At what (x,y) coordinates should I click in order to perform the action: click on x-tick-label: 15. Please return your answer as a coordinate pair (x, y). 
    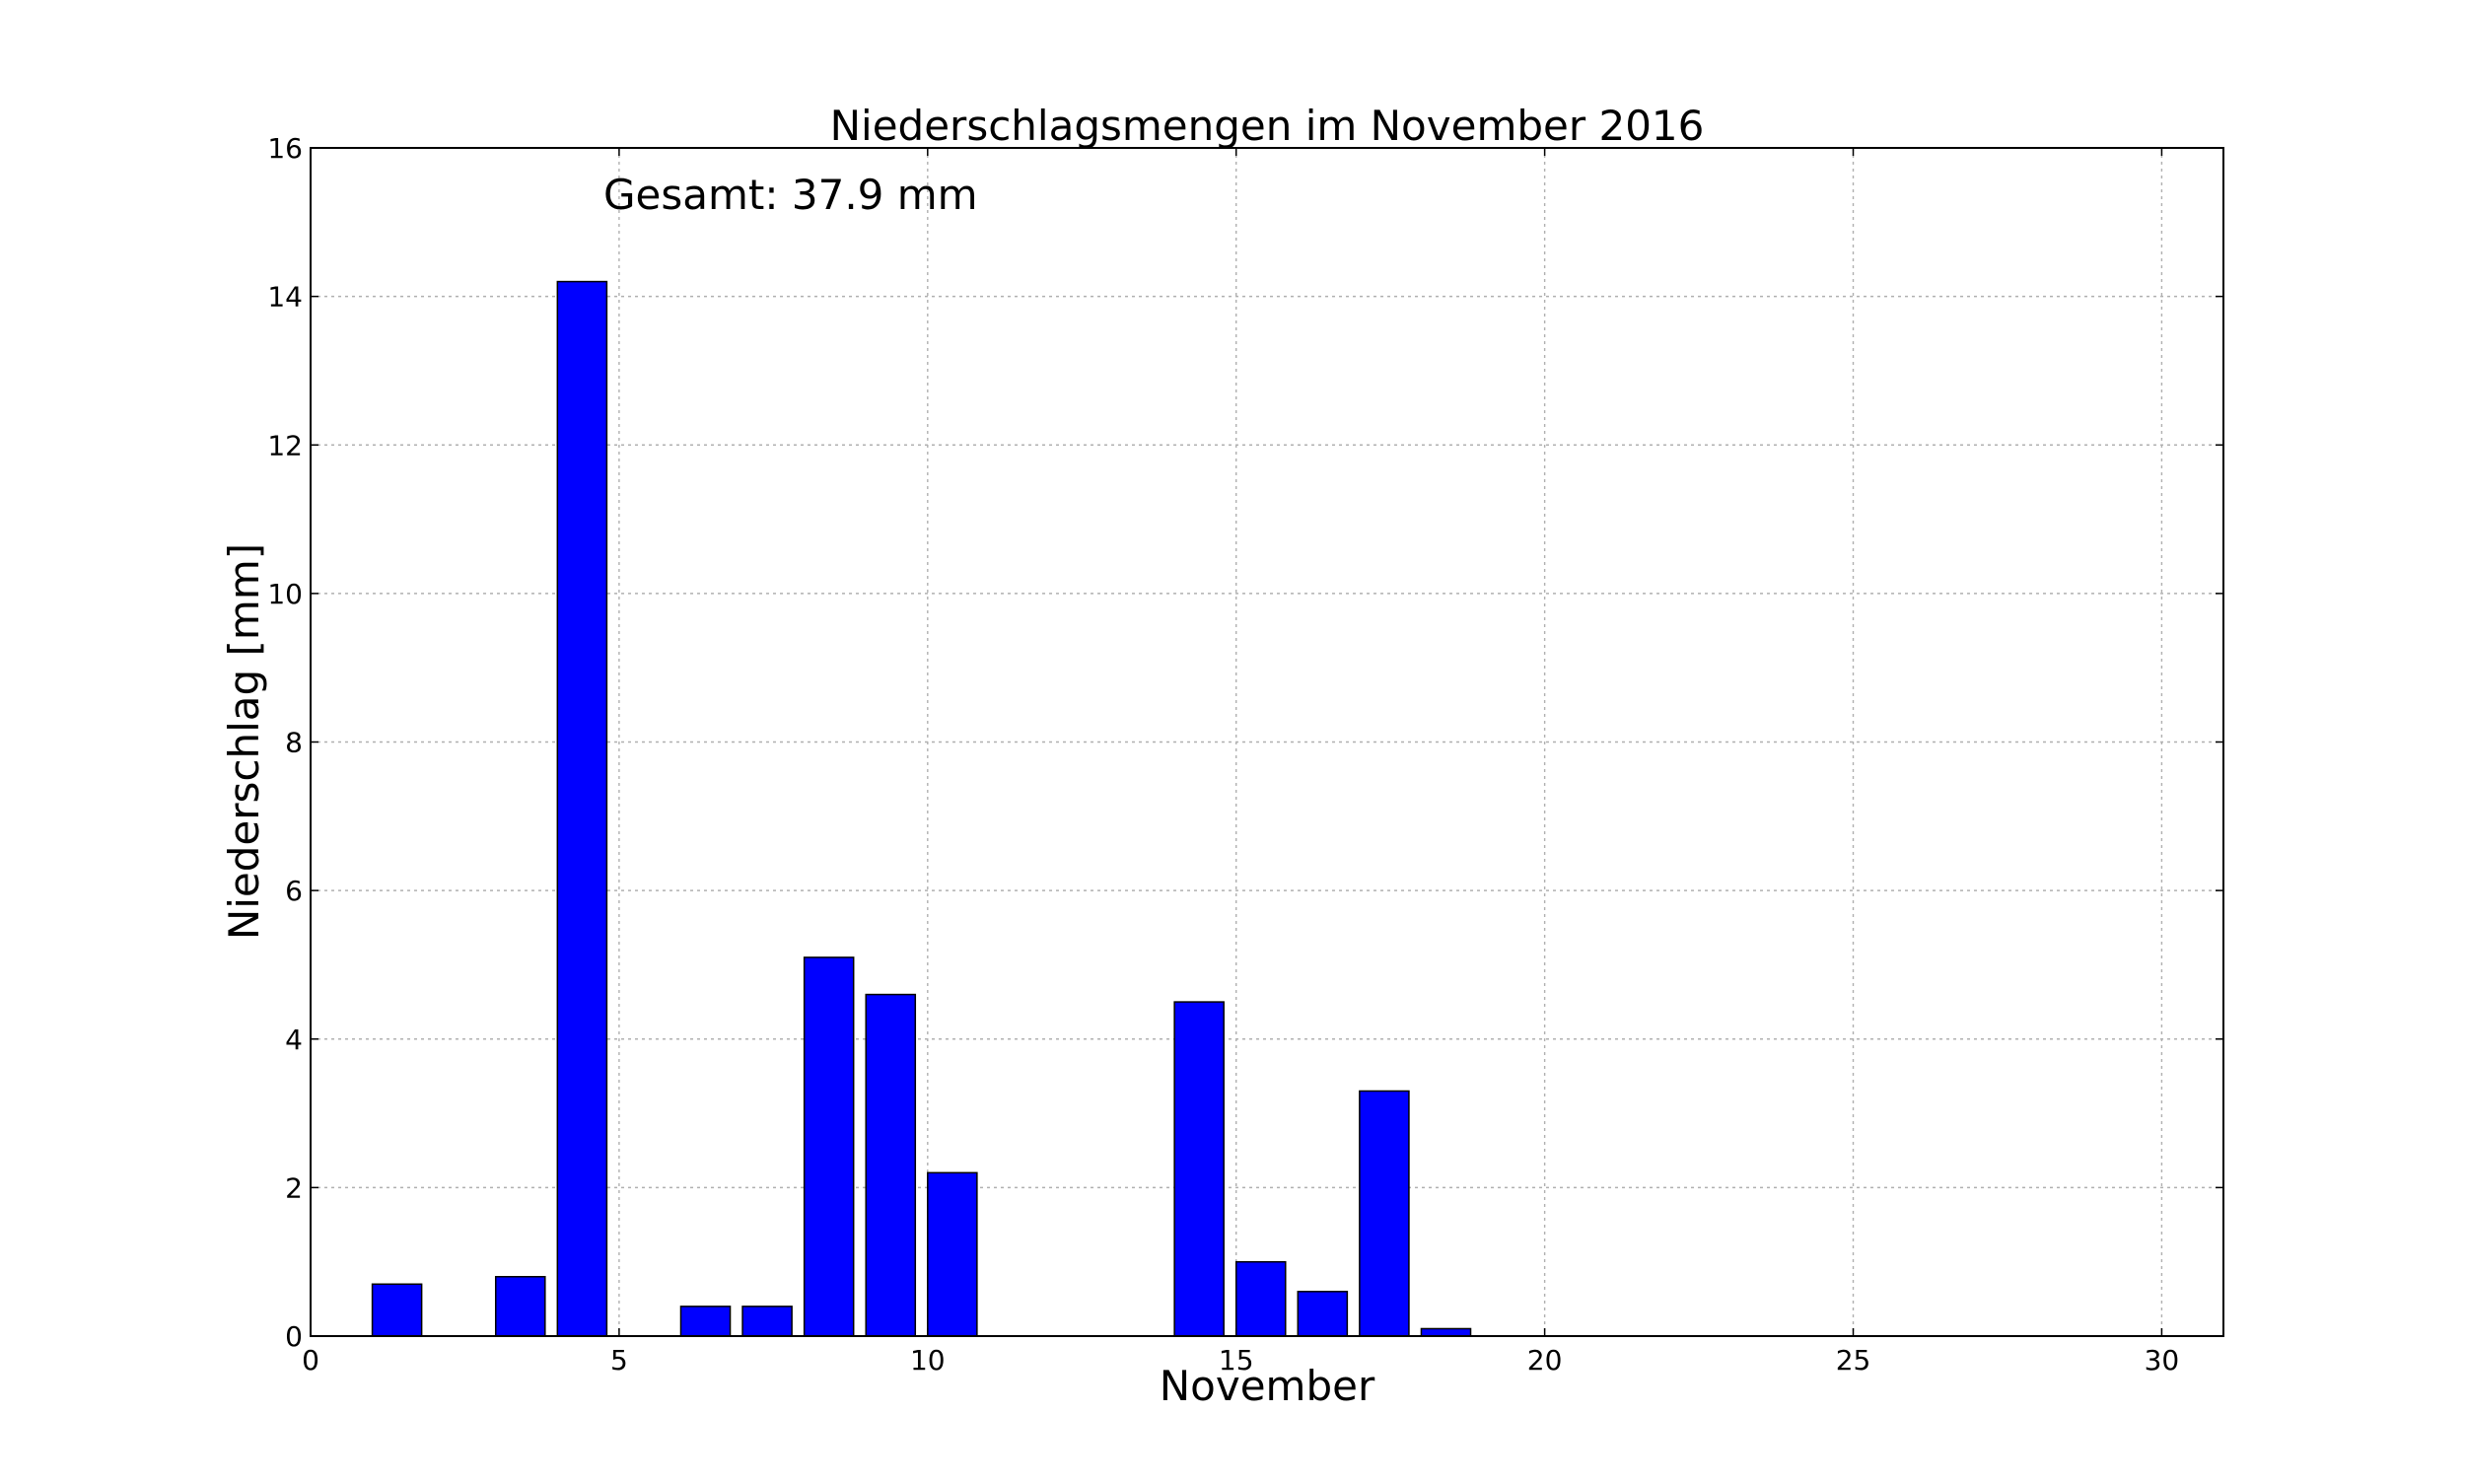
    Looking at the image, I should click on (1237, 1360).